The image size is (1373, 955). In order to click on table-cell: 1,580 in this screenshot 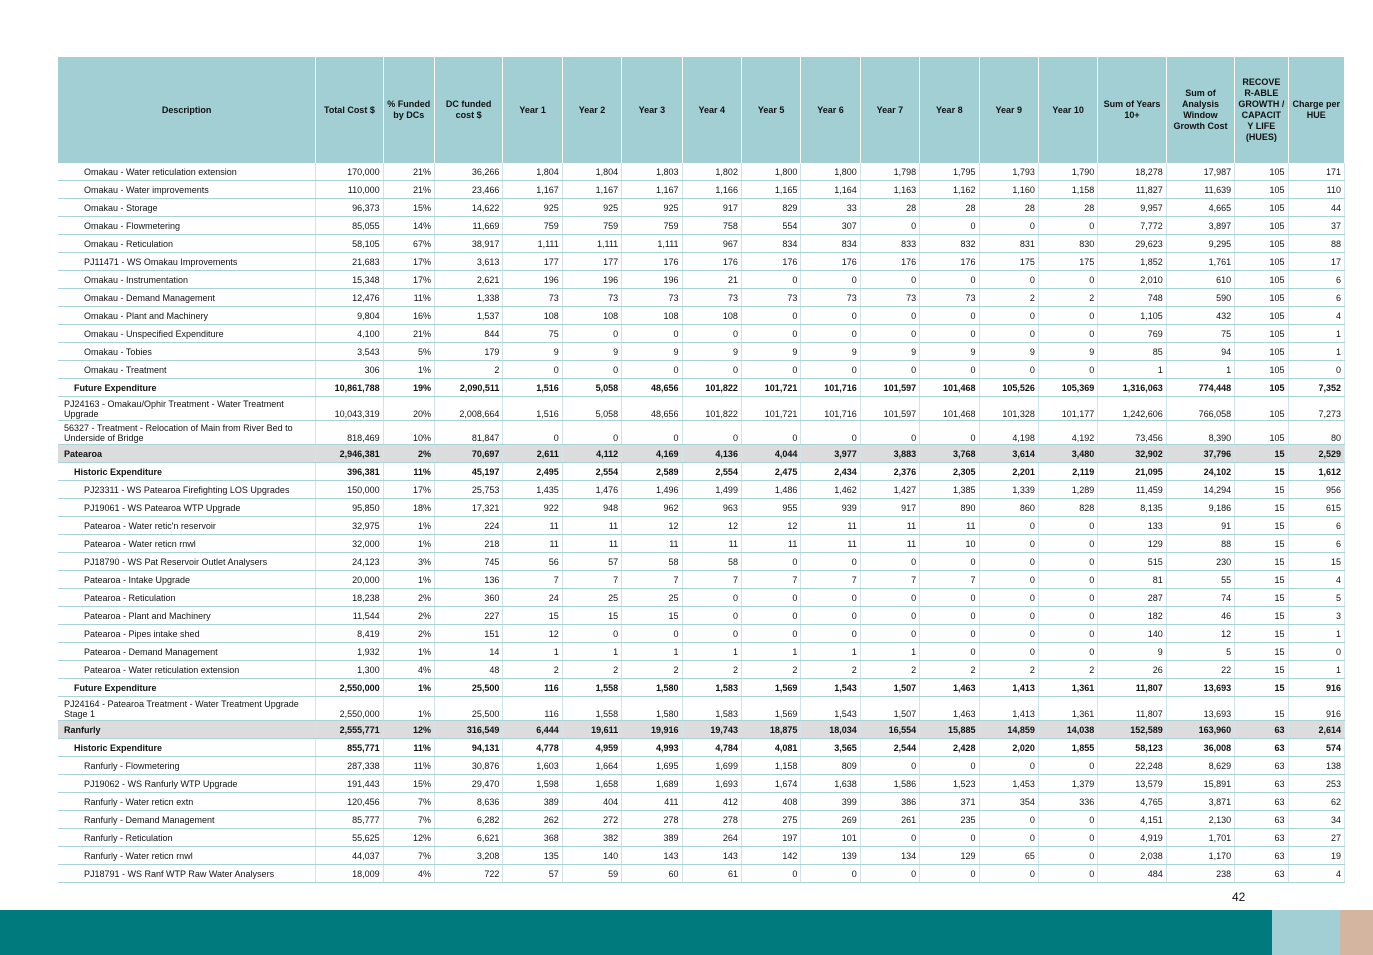, I will do `click(652, 687)`.